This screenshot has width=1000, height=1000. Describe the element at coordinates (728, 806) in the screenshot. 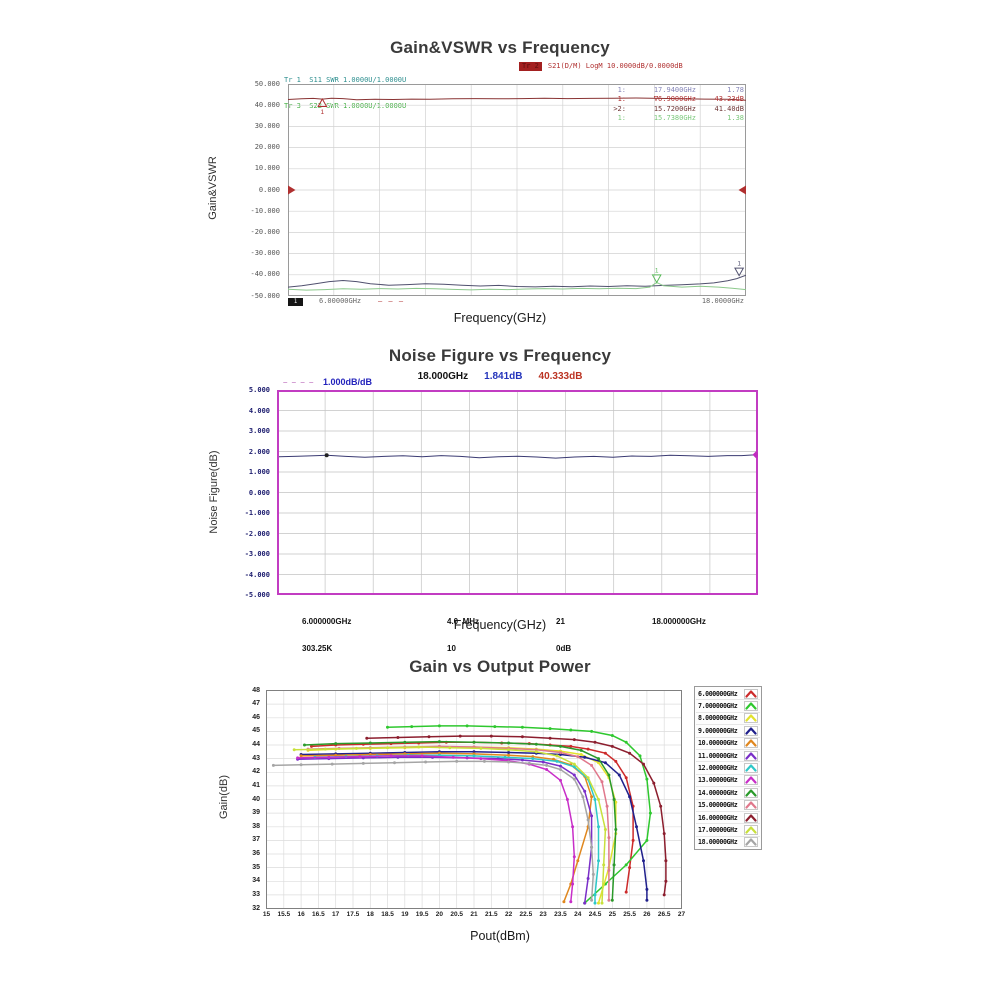

I see `legend-item: 15.00000GHz` at that location.